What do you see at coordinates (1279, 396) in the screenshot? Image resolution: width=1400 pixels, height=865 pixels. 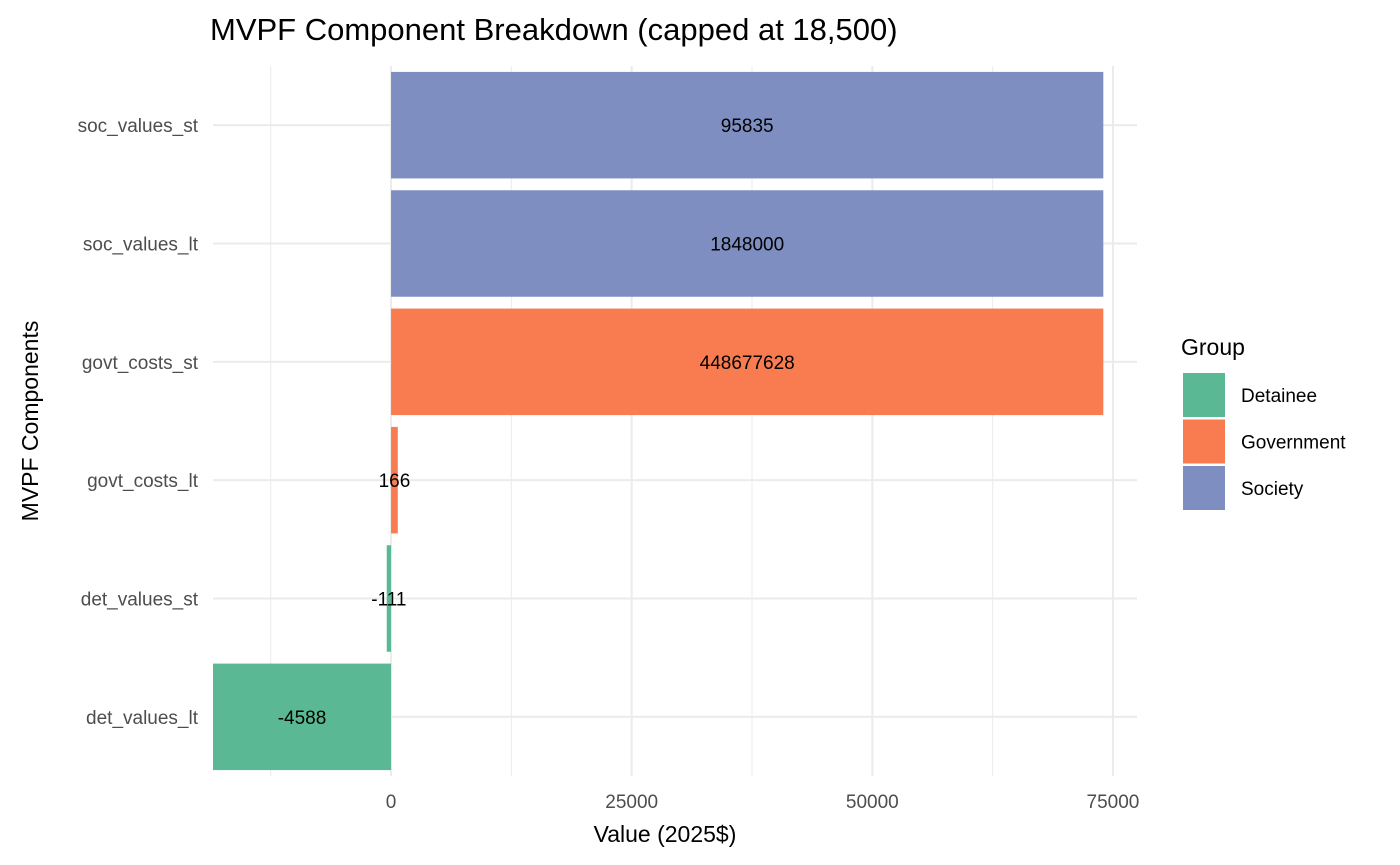 I see `legend-label-detainee: Detainee` at bounding box center [1279, 396].